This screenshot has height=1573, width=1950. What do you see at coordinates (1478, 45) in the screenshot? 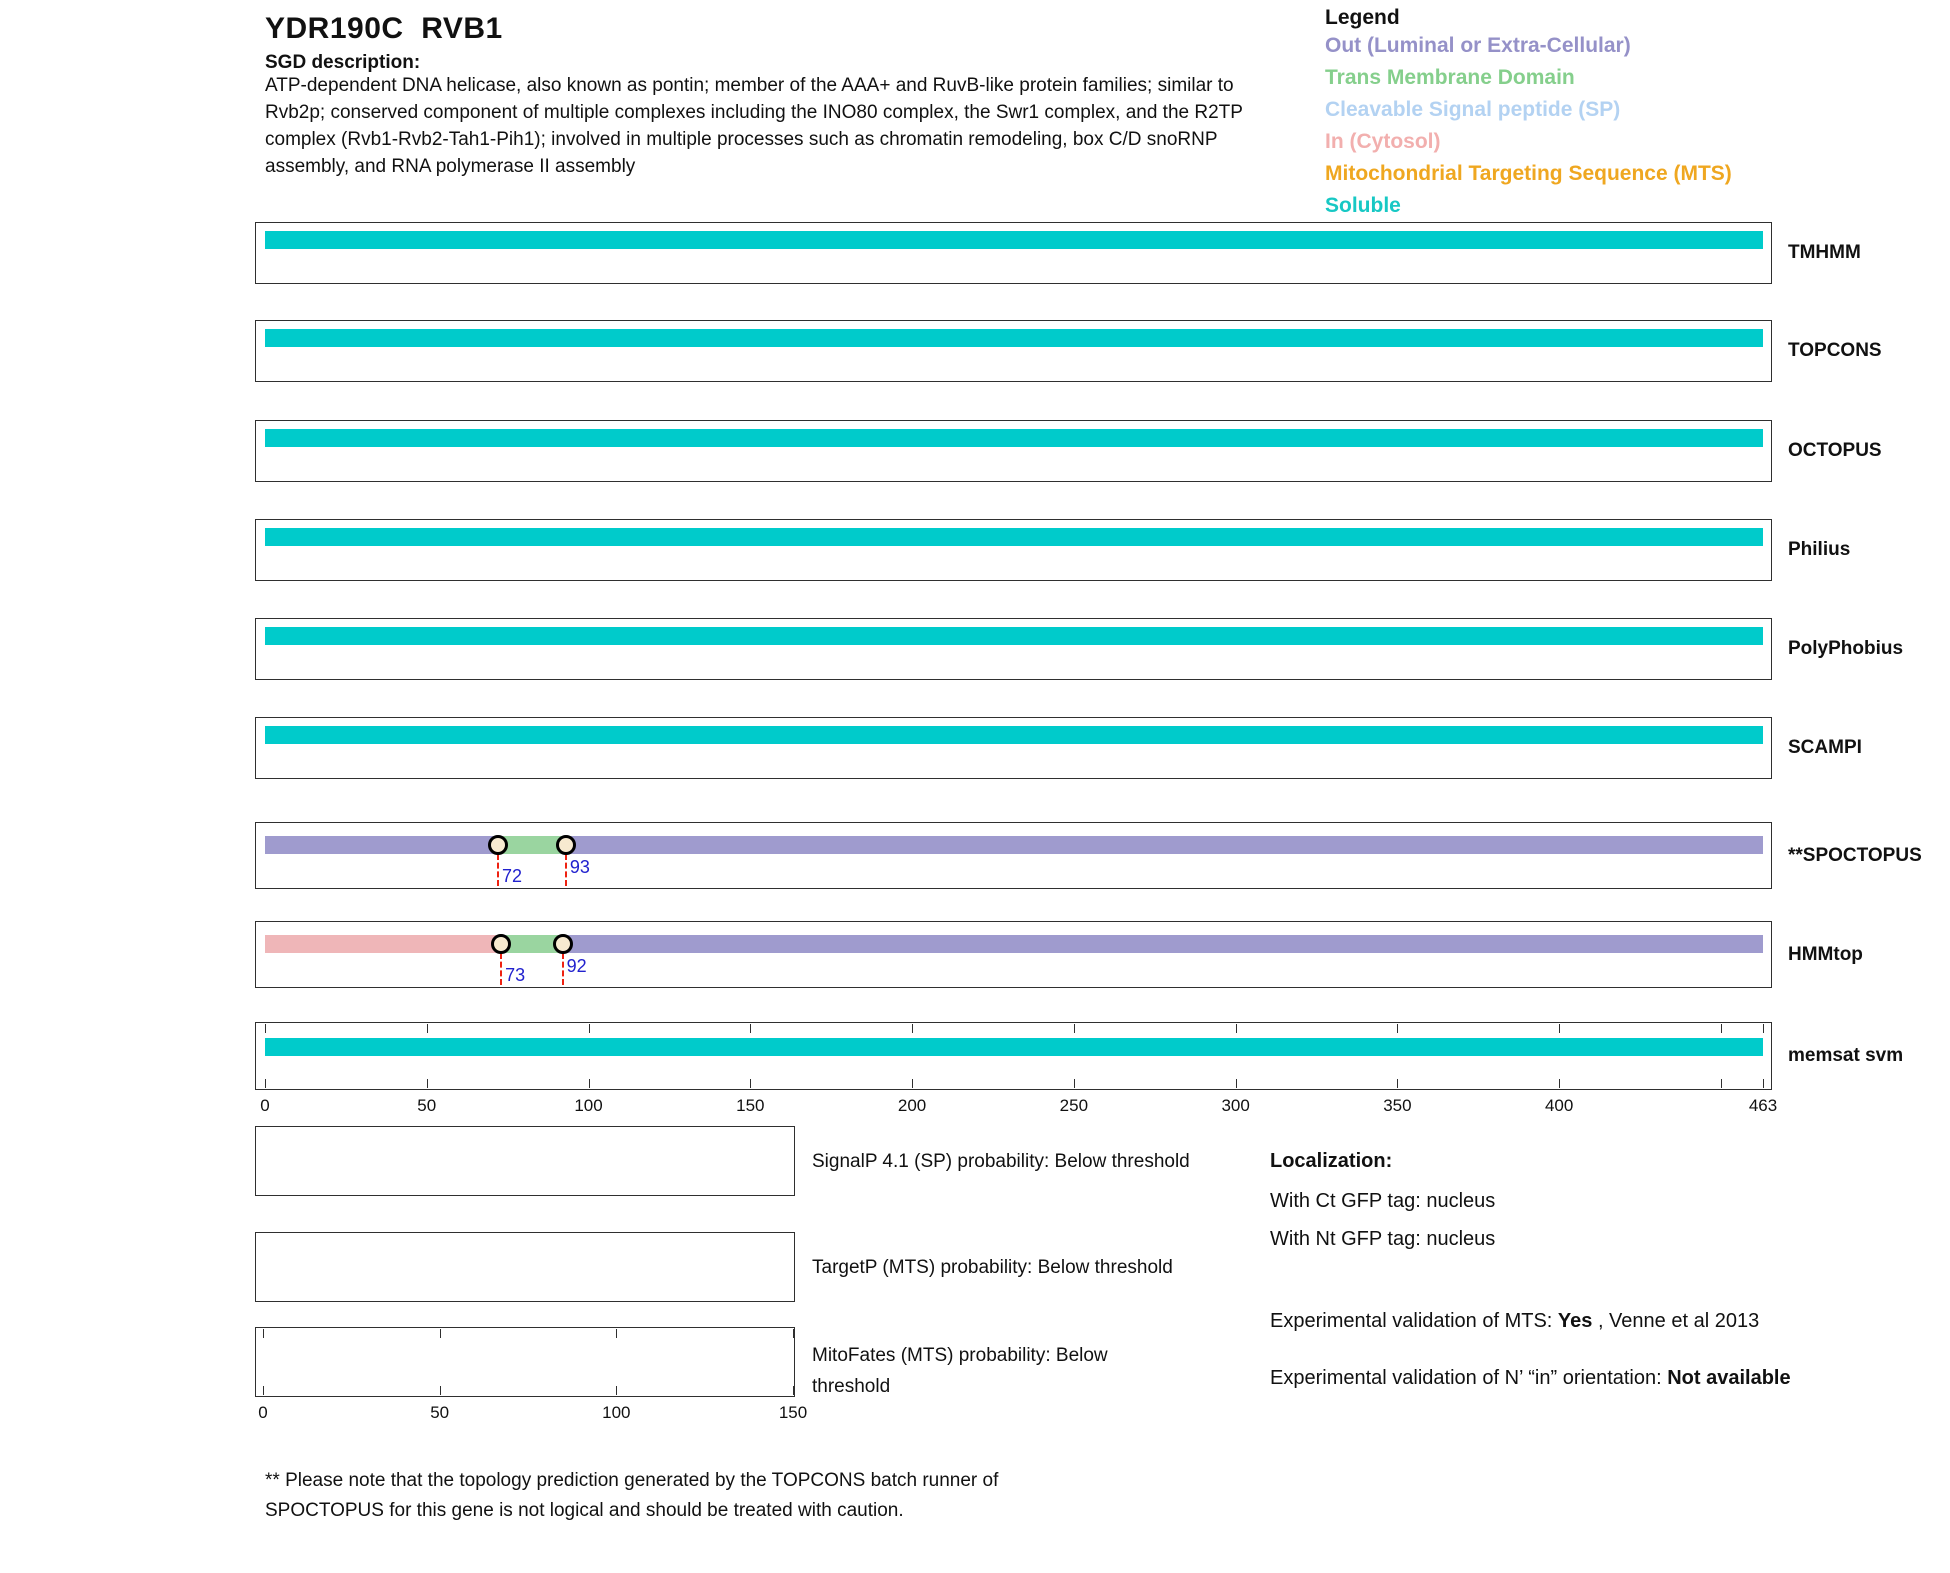
I see `legend-item: Out (Luminal or Extra-Cellular)` at bounding box center [1478, 45].